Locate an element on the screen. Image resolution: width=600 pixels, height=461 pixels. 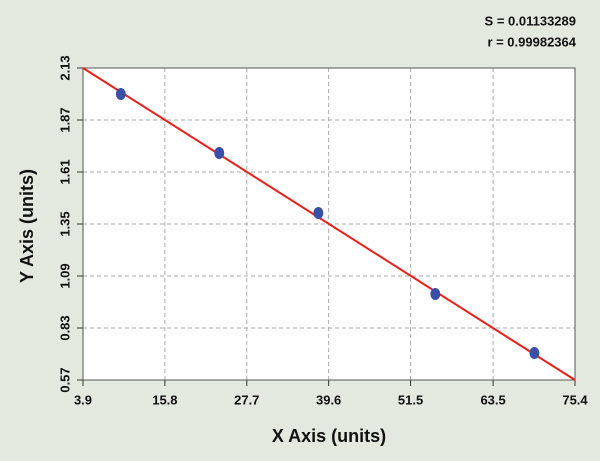
x-tick-label: 75.4 is located at coordinates (575, 399).